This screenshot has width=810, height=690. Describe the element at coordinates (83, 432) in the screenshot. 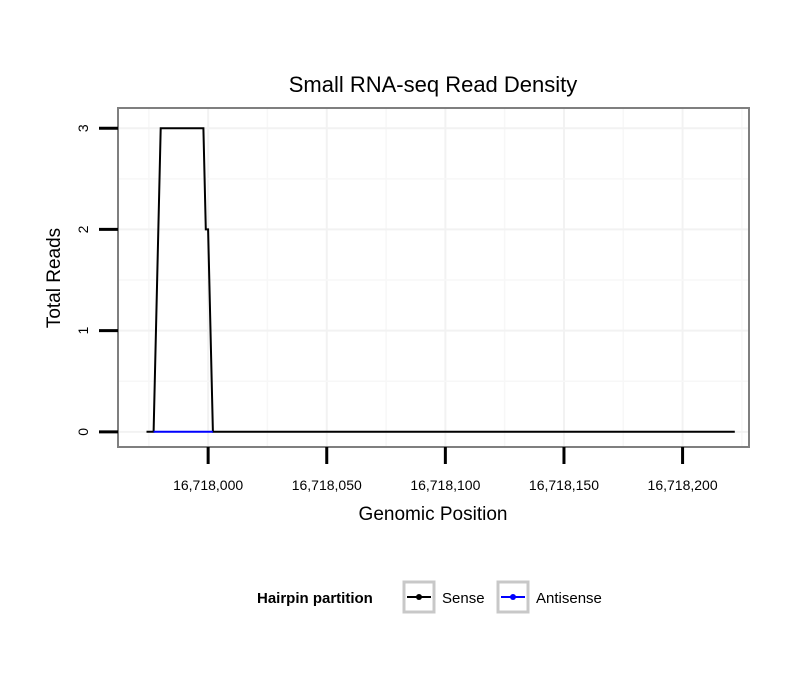

I see `y-tick-label: 0` at that location.